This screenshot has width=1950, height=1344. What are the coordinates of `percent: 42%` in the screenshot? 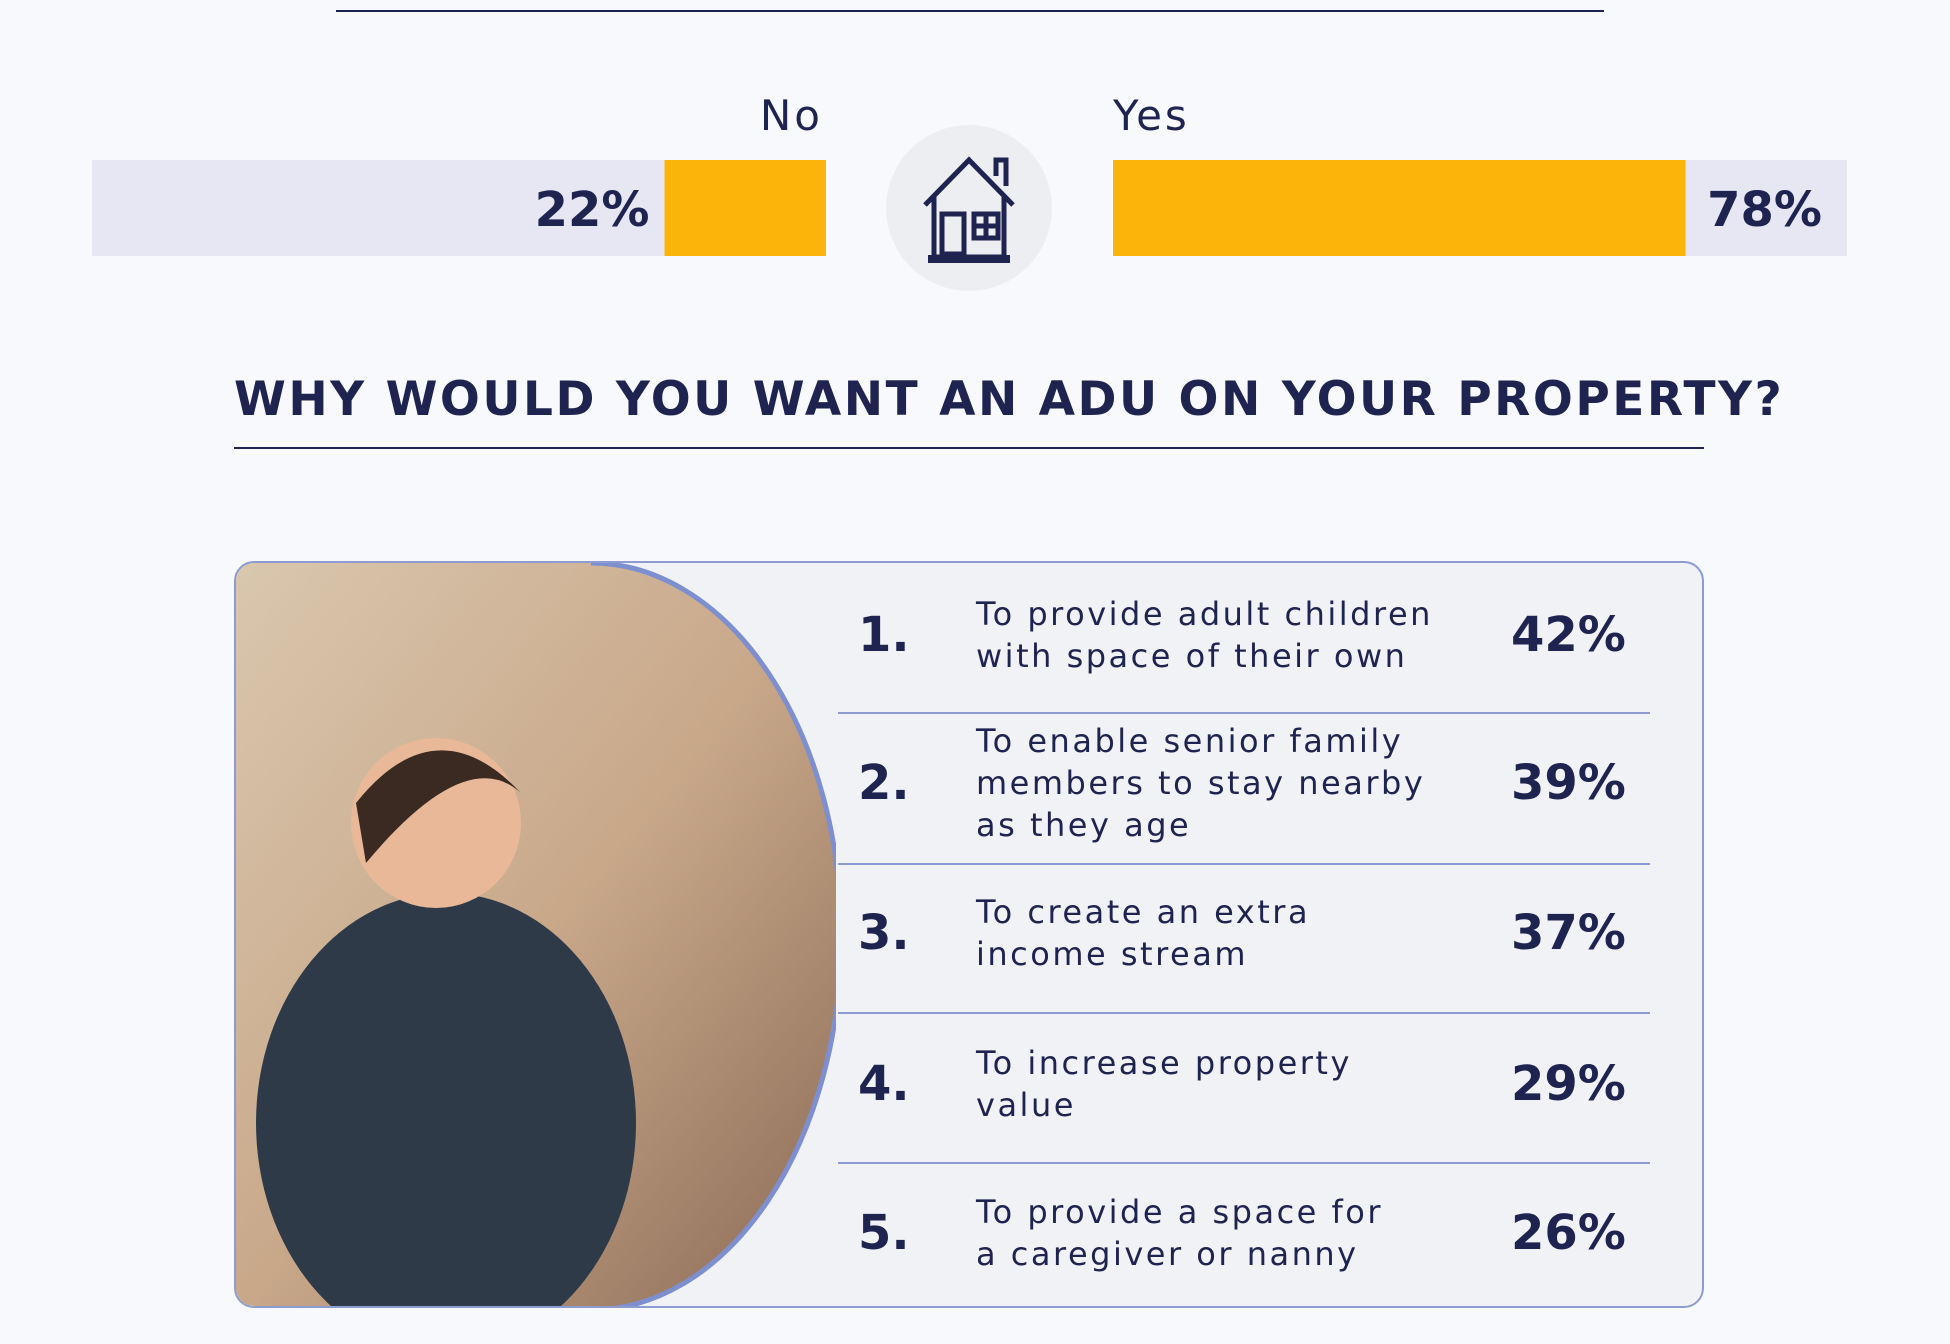 It's located at (1568, 635).